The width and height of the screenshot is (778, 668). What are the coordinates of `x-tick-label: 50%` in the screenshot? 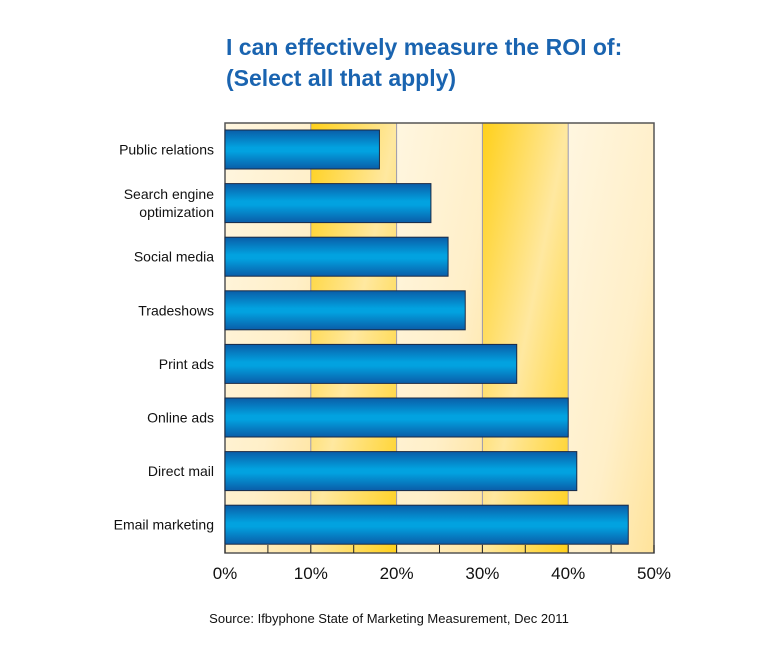 It's located at (654, 573).